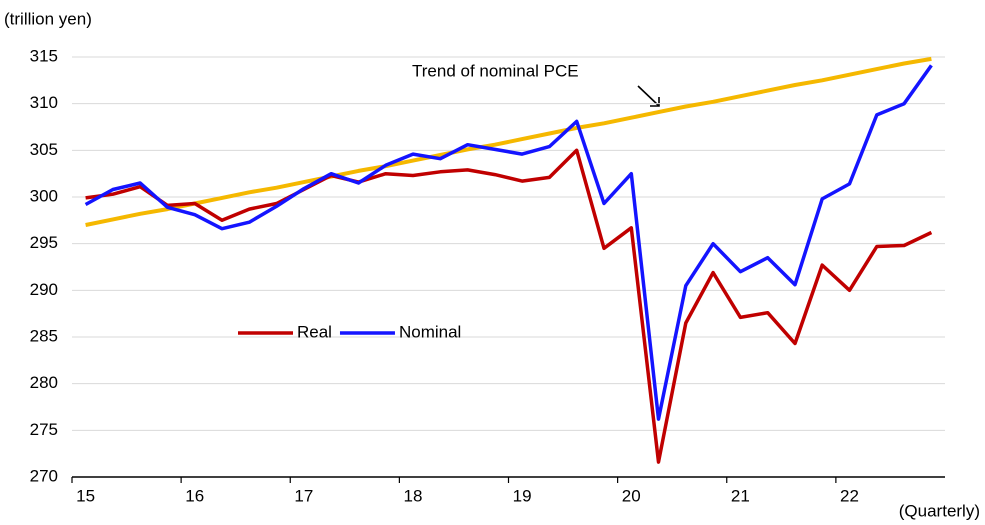 This screenshot has width=985, height=525. What do you see at coordinates (939, 510) in the screenshot?
I see `x-axis-label: (Quarterly)` at bounding box center [939, 510].